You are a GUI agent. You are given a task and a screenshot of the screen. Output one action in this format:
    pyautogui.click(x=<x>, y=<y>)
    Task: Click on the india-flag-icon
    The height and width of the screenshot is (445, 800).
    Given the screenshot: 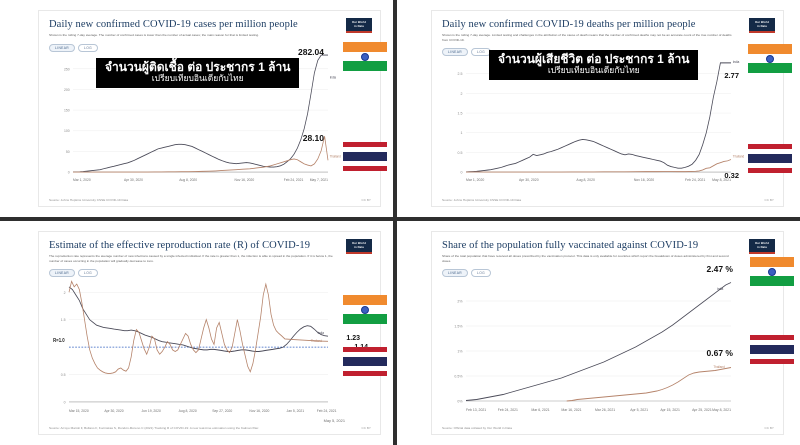 What is the action you would take?
    pyautogui.click(x=365, y=310)
    